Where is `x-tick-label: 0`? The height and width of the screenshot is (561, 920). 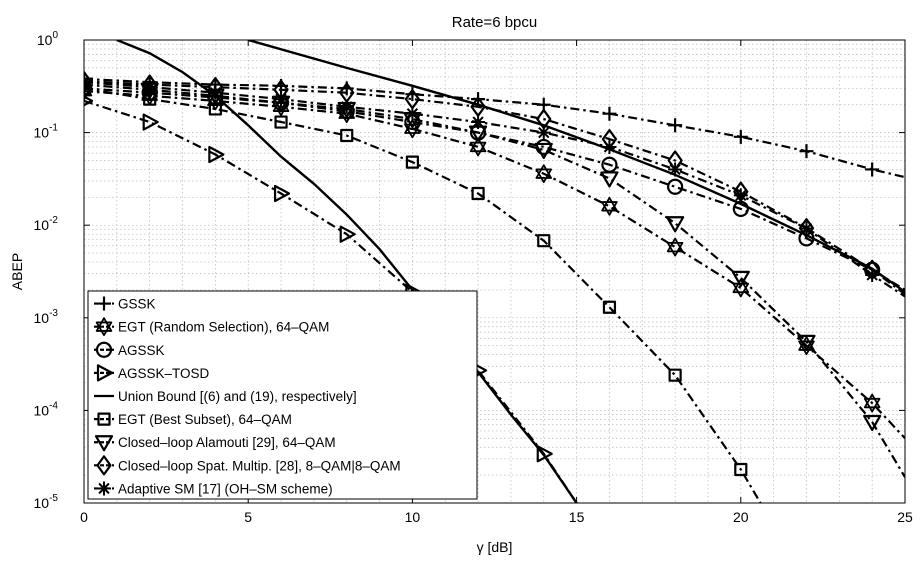
x-tick-label: 0 is located at coordinates (84, 517).